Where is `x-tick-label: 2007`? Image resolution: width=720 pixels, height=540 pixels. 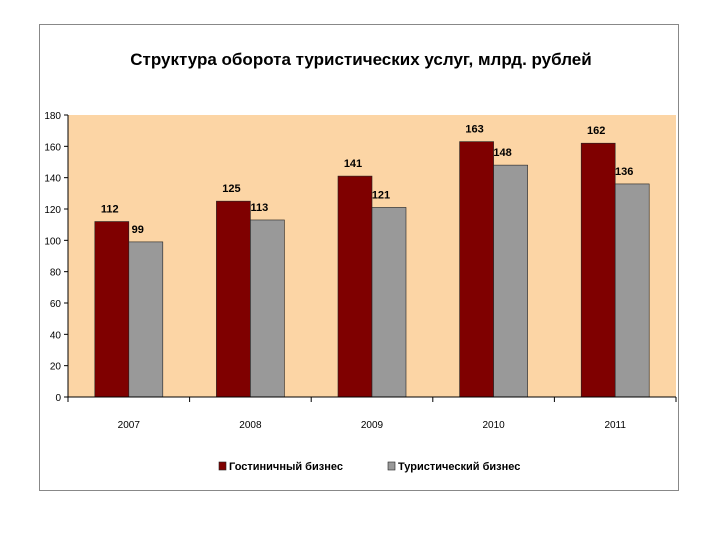
x-tick-label: 2007 is located at coordinates (129, 425).